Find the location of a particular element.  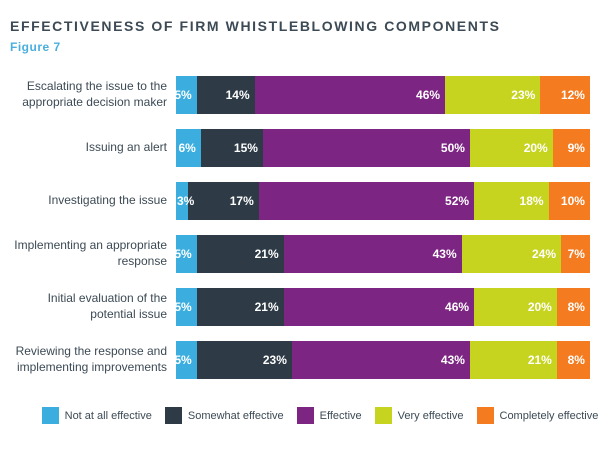

bar-row: Investigating the issue 3% 17% 52% 18% 10% is located at coordinates (295, 201).